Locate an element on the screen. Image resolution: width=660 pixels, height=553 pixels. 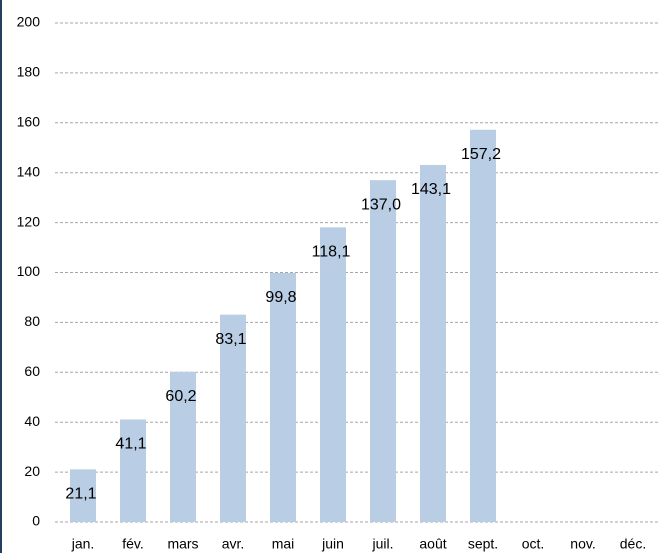
value-label: 137,0 is located at coordinates (381, 204).